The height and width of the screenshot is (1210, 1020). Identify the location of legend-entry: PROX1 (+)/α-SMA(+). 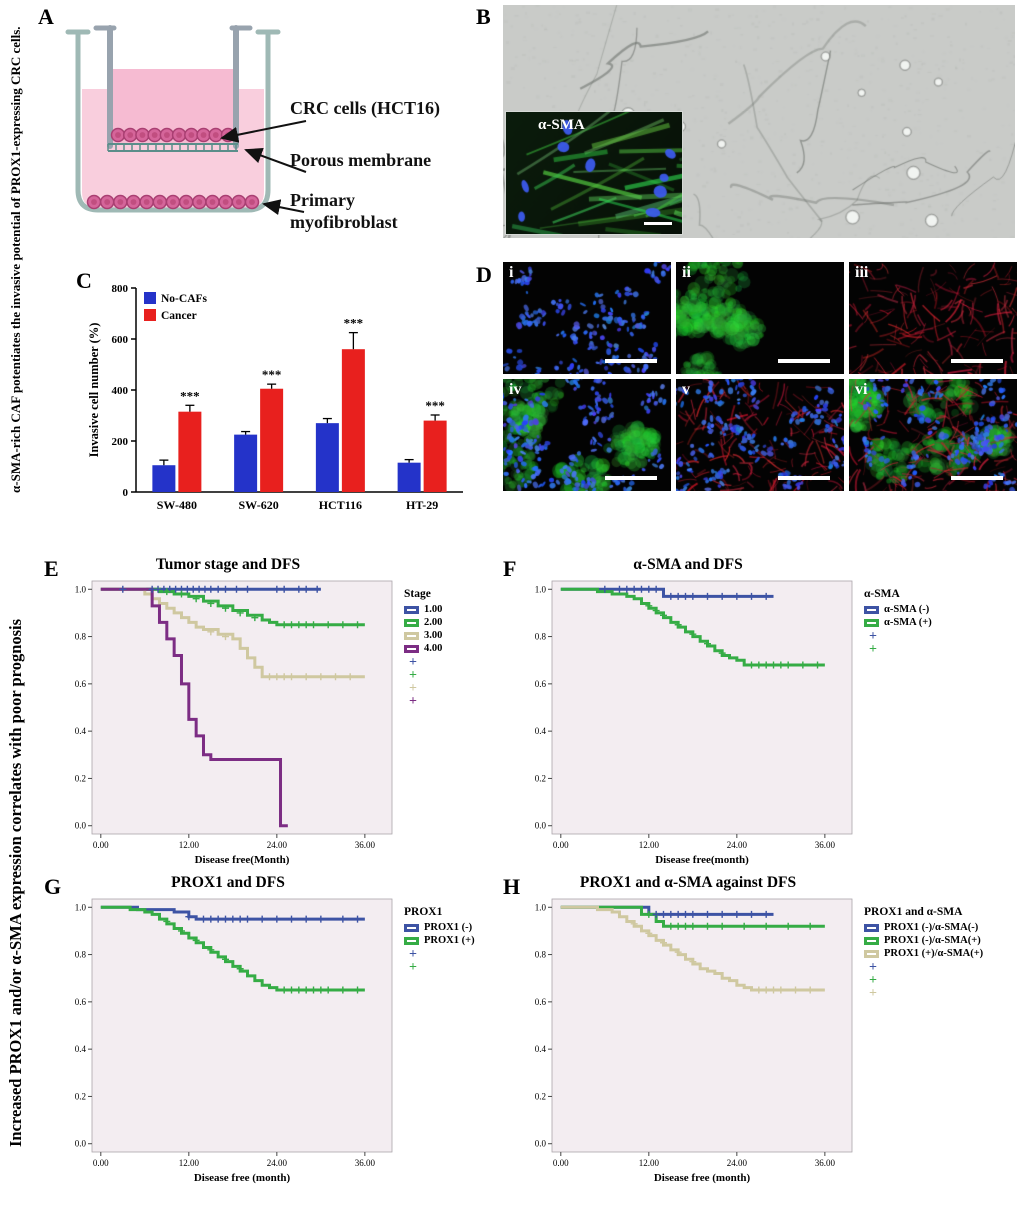
(923, 953).